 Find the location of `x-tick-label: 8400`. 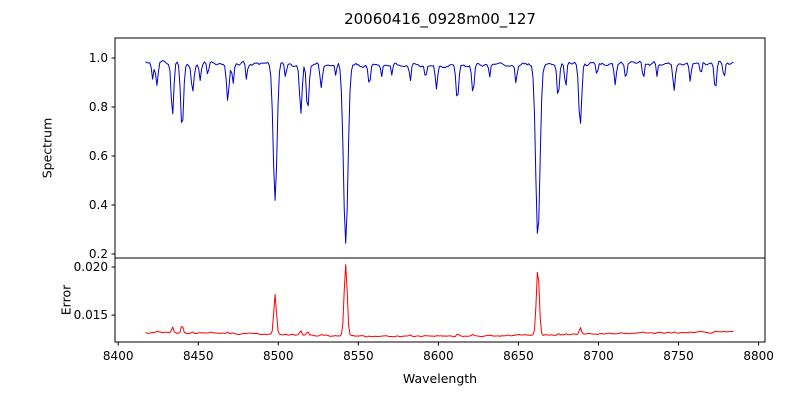

x-tick-label: 8400 is located at coordinates (118, 356).